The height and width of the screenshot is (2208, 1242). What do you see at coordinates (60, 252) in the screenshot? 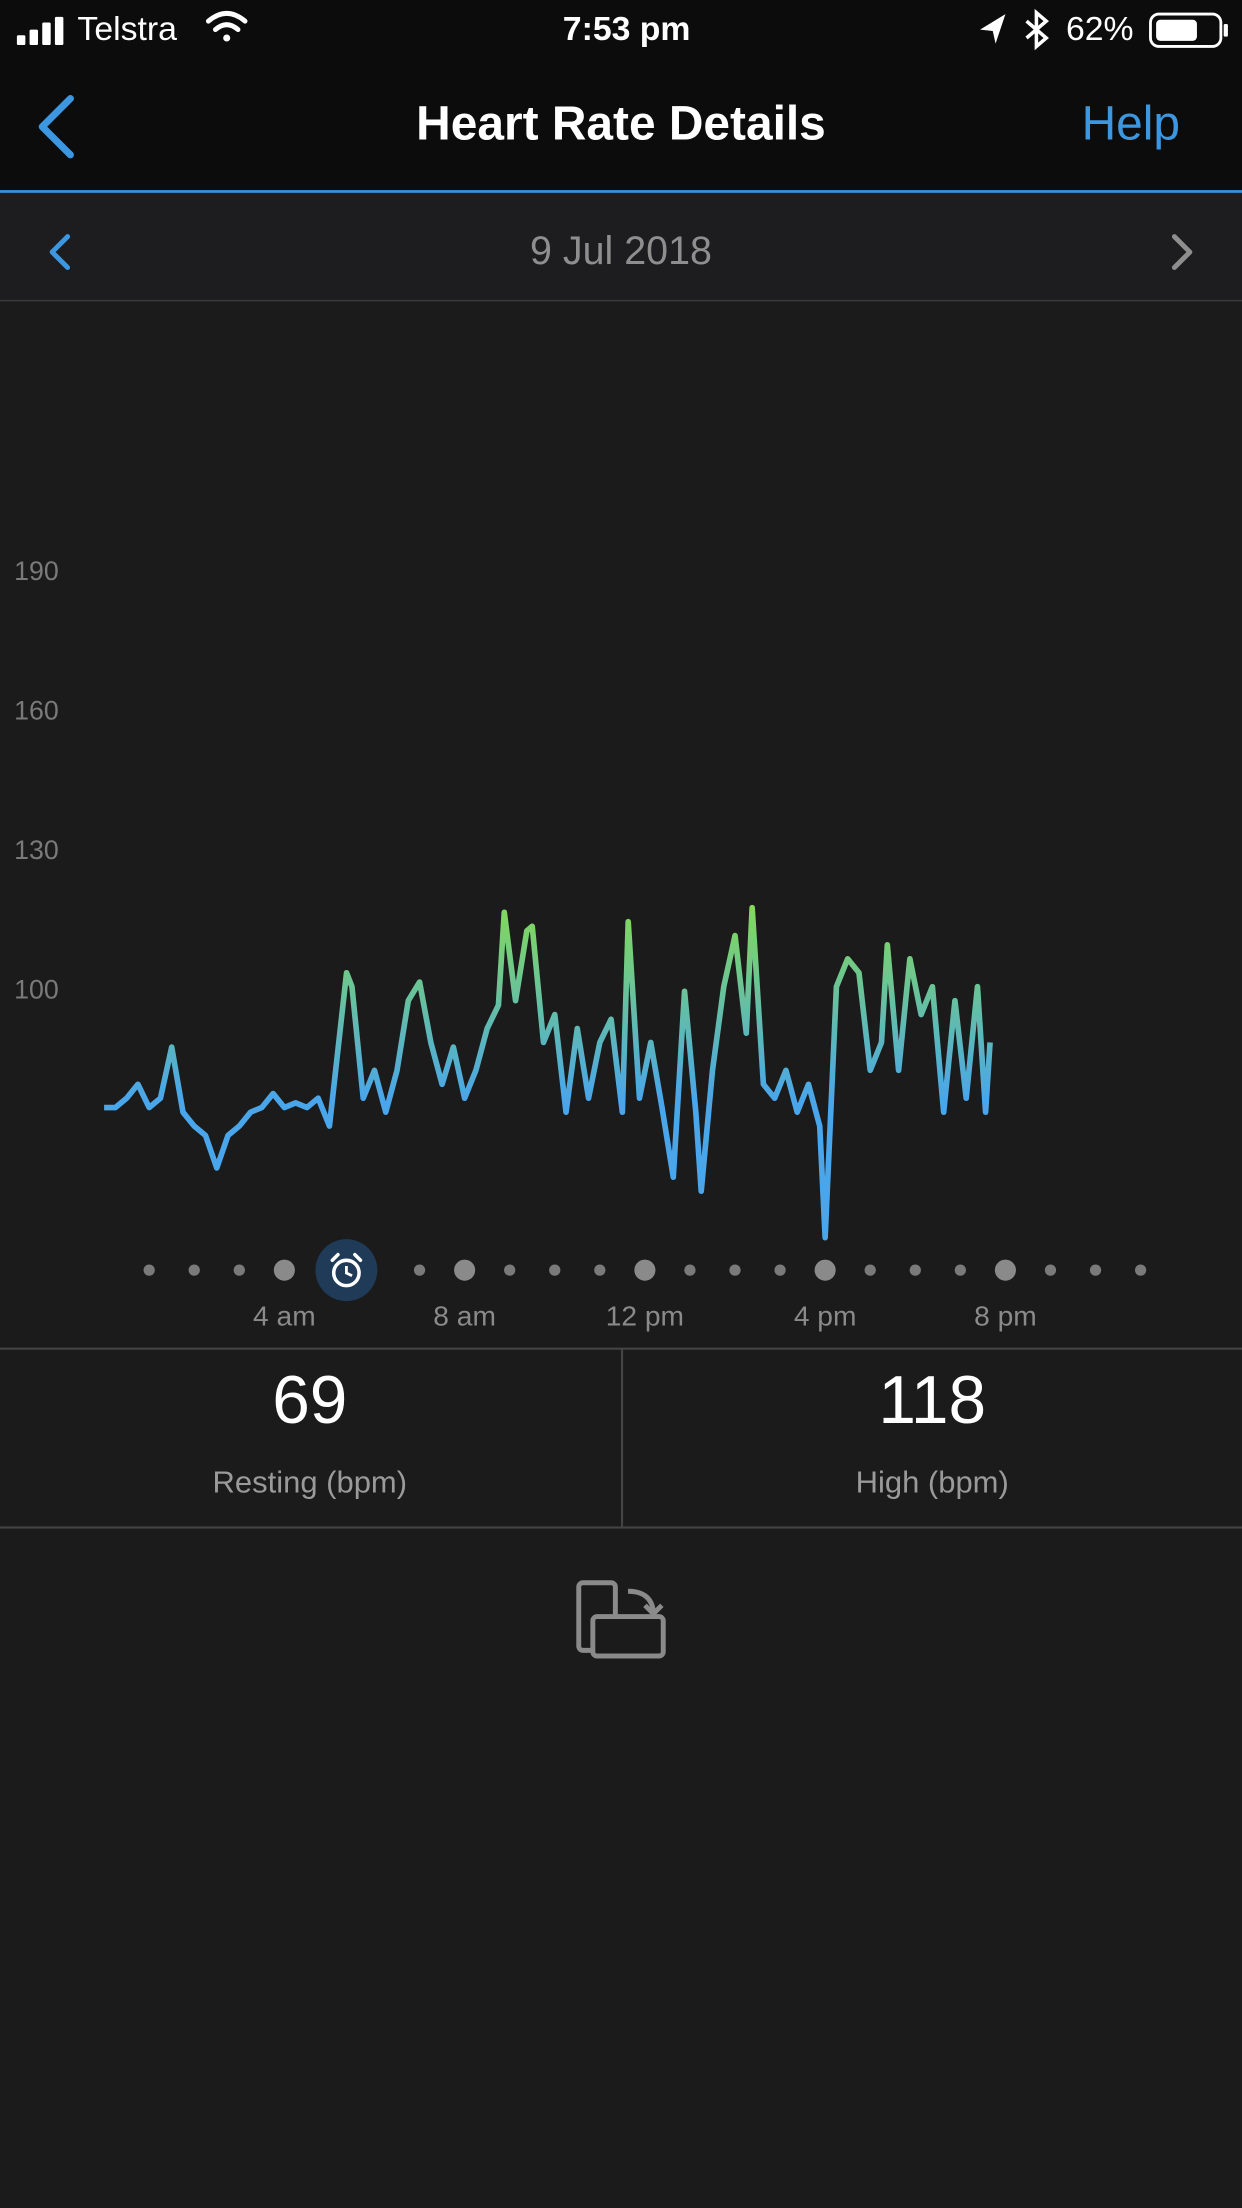
I see `previous-day` at bounding box center [60, 252].